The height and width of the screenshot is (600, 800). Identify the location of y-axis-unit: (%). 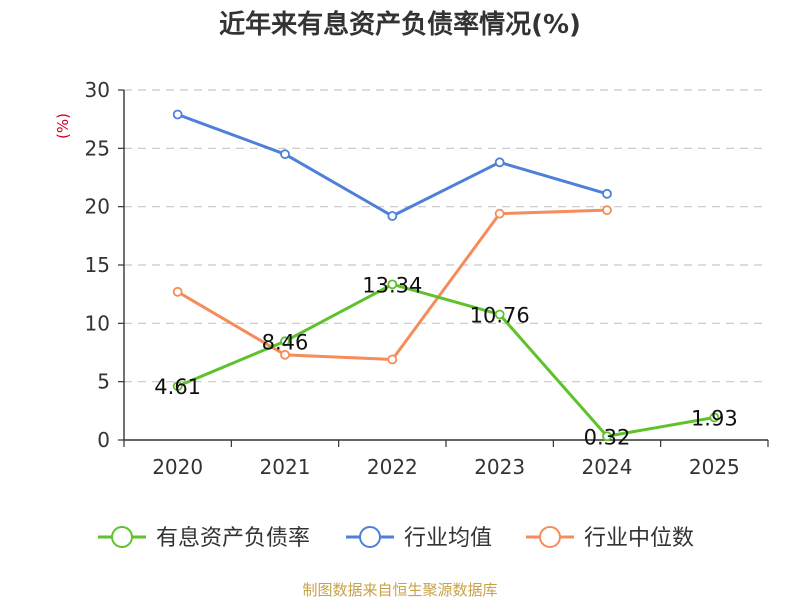
(63, 126).